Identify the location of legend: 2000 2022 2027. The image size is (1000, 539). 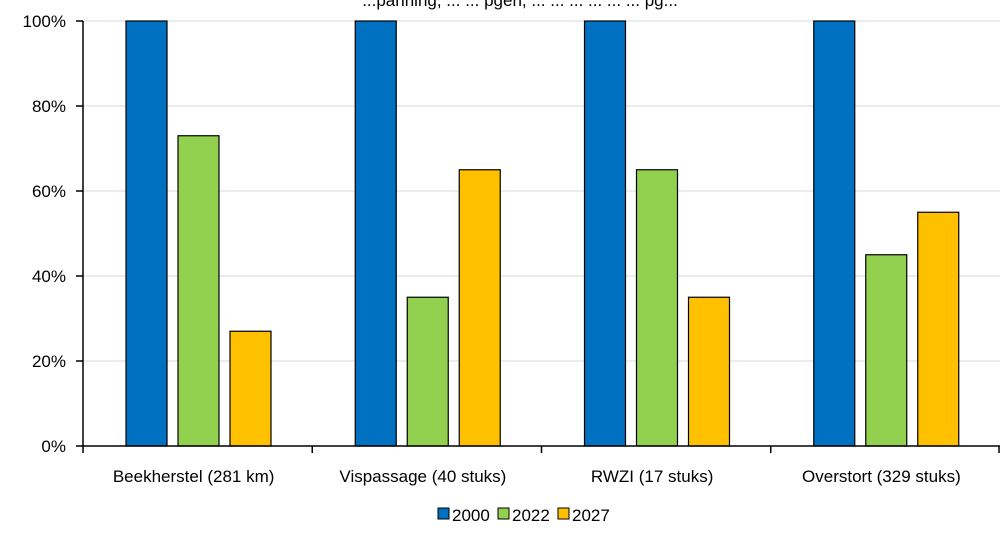
(523, 515).